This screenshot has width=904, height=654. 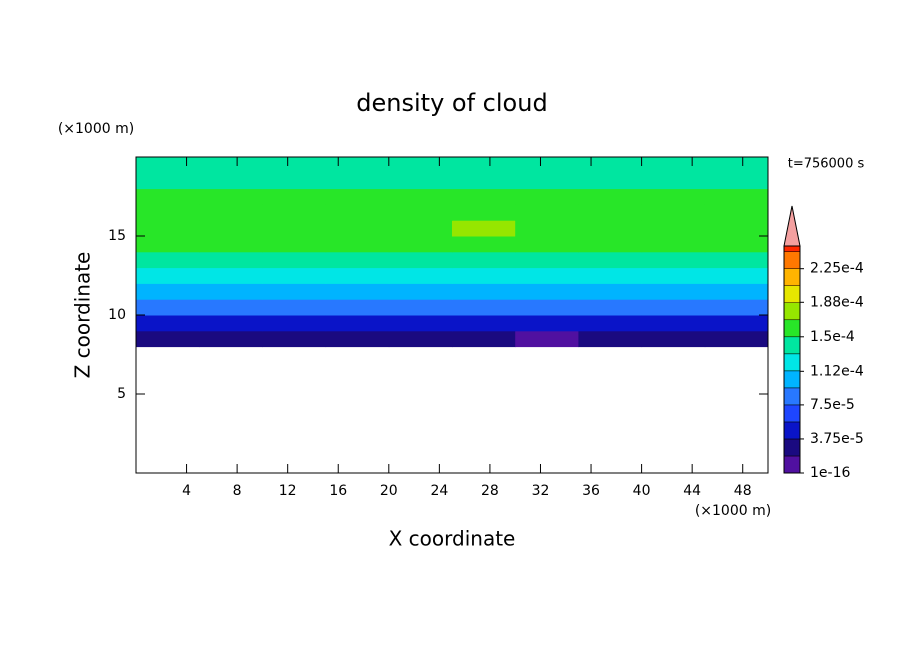 What do you see at coordinates (792, 226) in the screenshot?
I see `colorbar-extend` at bounding box center [792, 226].